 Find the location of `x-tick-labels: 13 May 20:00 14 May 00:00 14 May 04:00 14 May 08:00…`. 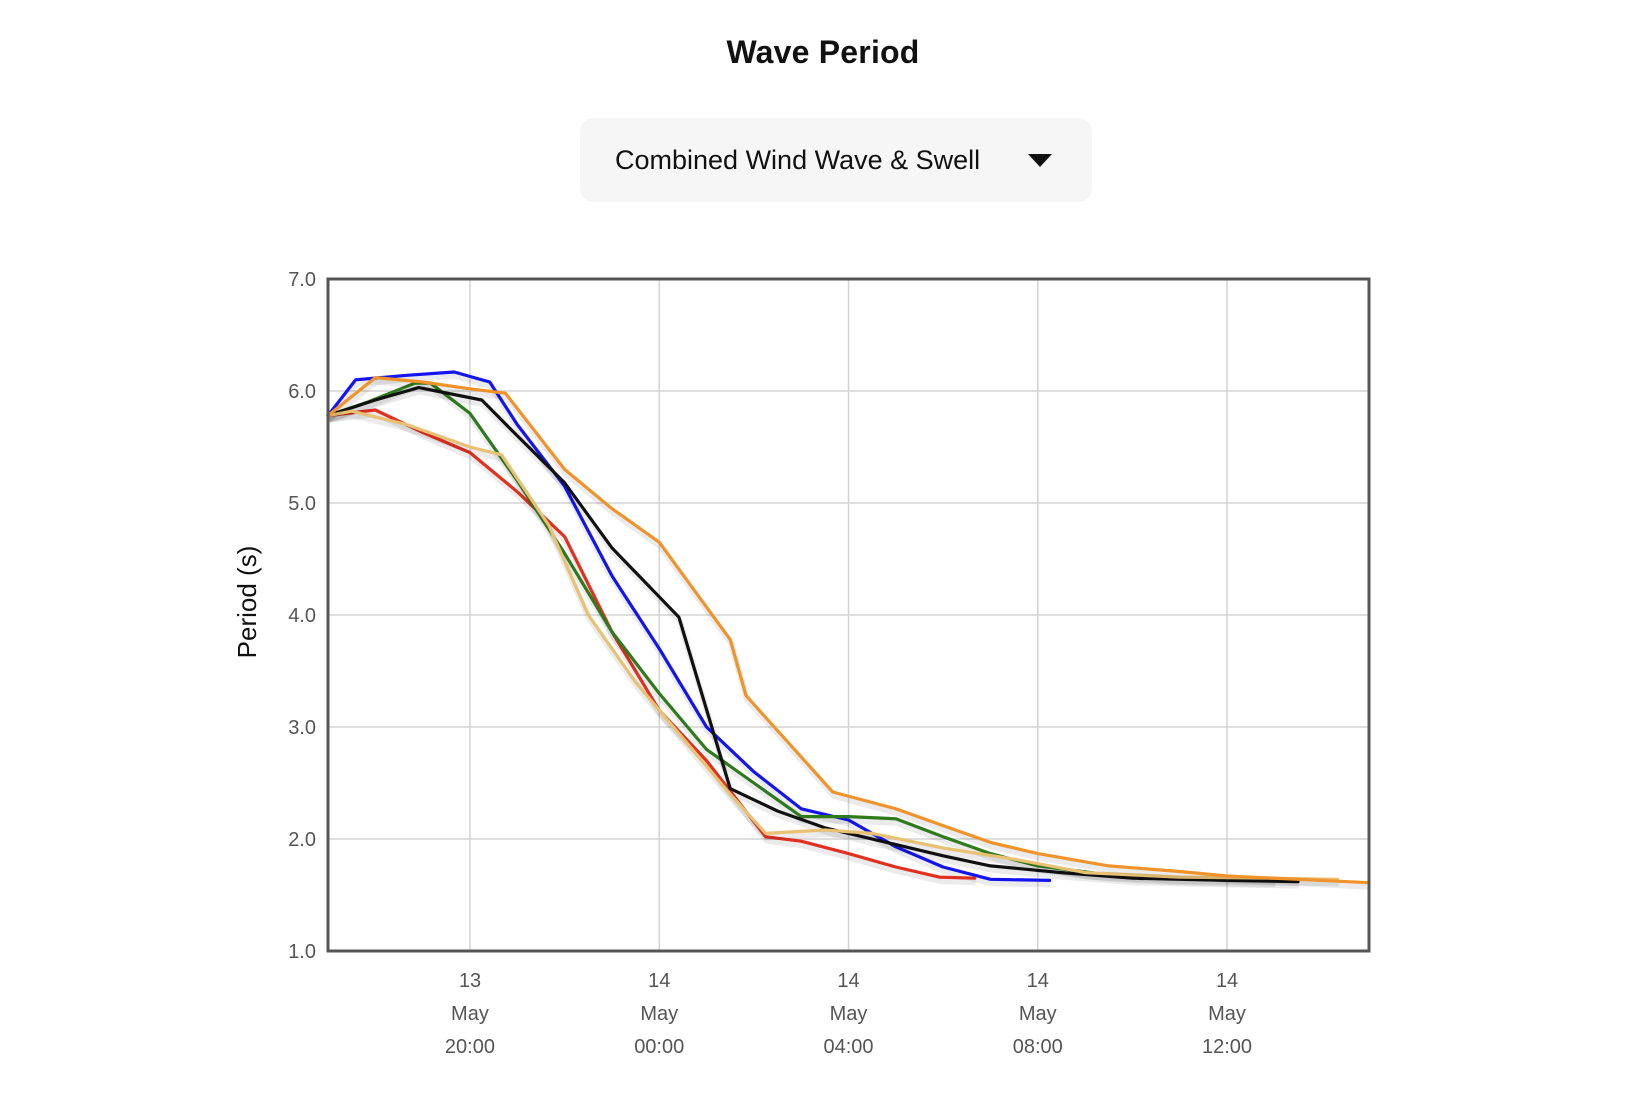

x-tick-labels: 13 May 20:00 14 May 00:00 14 May 04:00 14 May 08:00… is located at coordinates (848, 1014).